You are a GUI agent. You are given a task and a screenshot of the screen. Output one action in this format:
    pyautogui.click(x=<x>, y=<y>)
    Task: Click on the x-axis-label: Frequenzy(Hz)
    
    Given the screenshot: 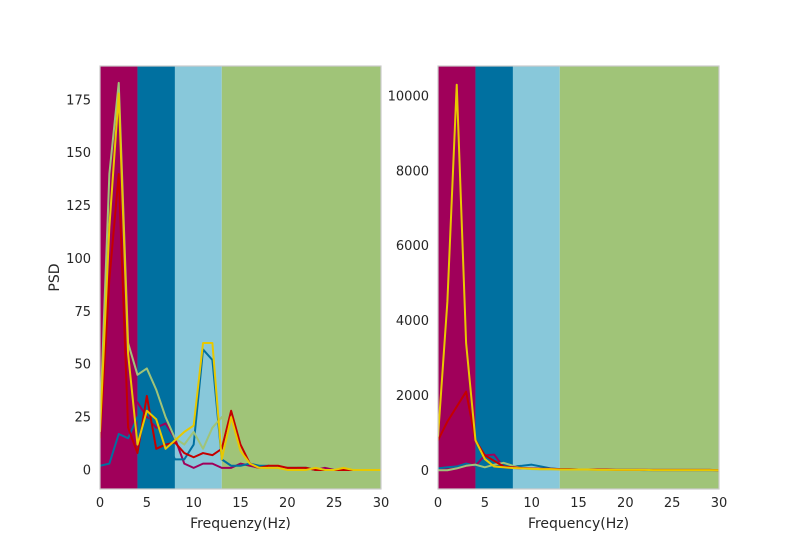 What is the action you would take?
    pyautogui.click(x=240, y=524)
    